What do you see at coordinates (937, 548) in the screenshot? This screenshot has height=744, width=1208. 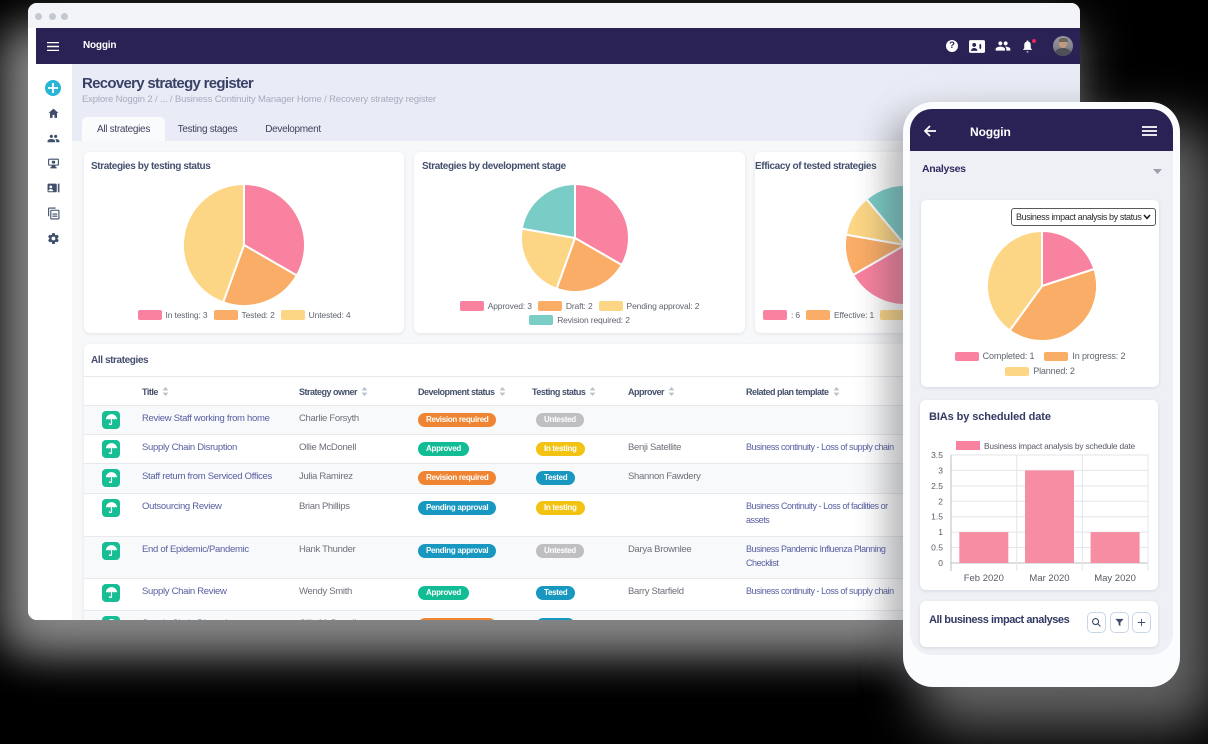 I see `svg-text: 0.5` at bounding box center [937, 548].